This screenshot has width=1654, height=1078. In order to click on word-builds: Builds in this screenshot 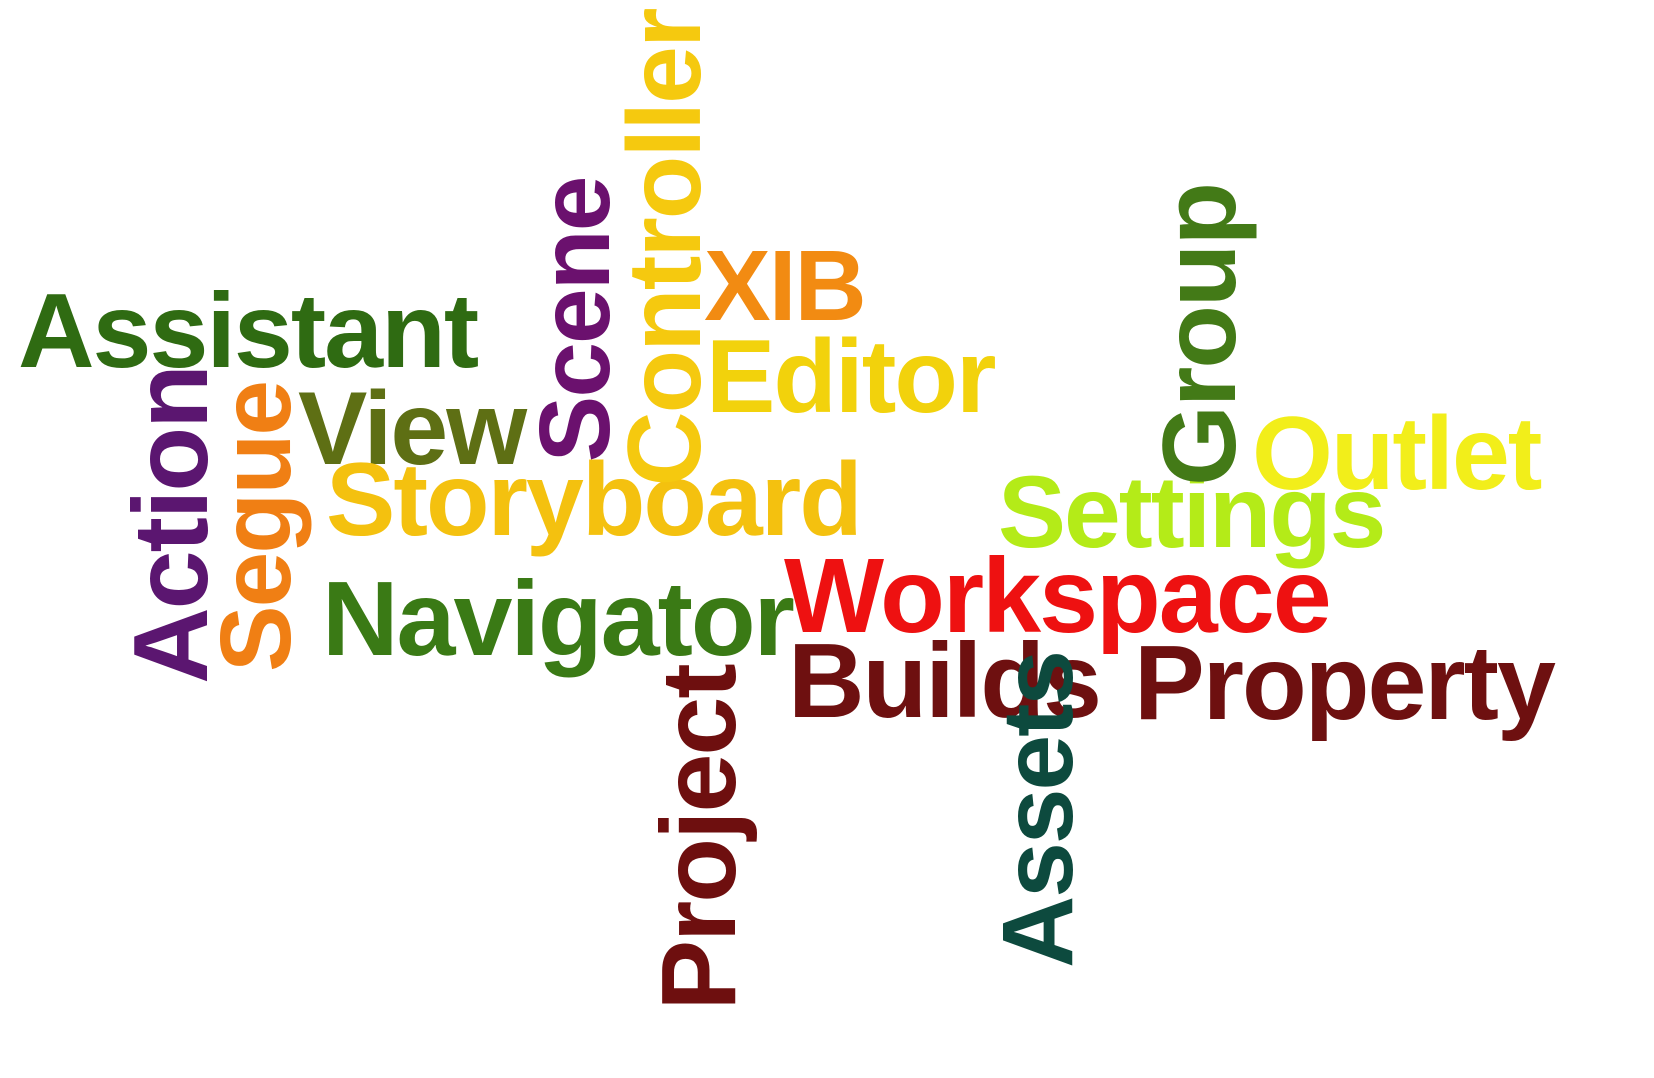, I will do `click(945, 681)`.